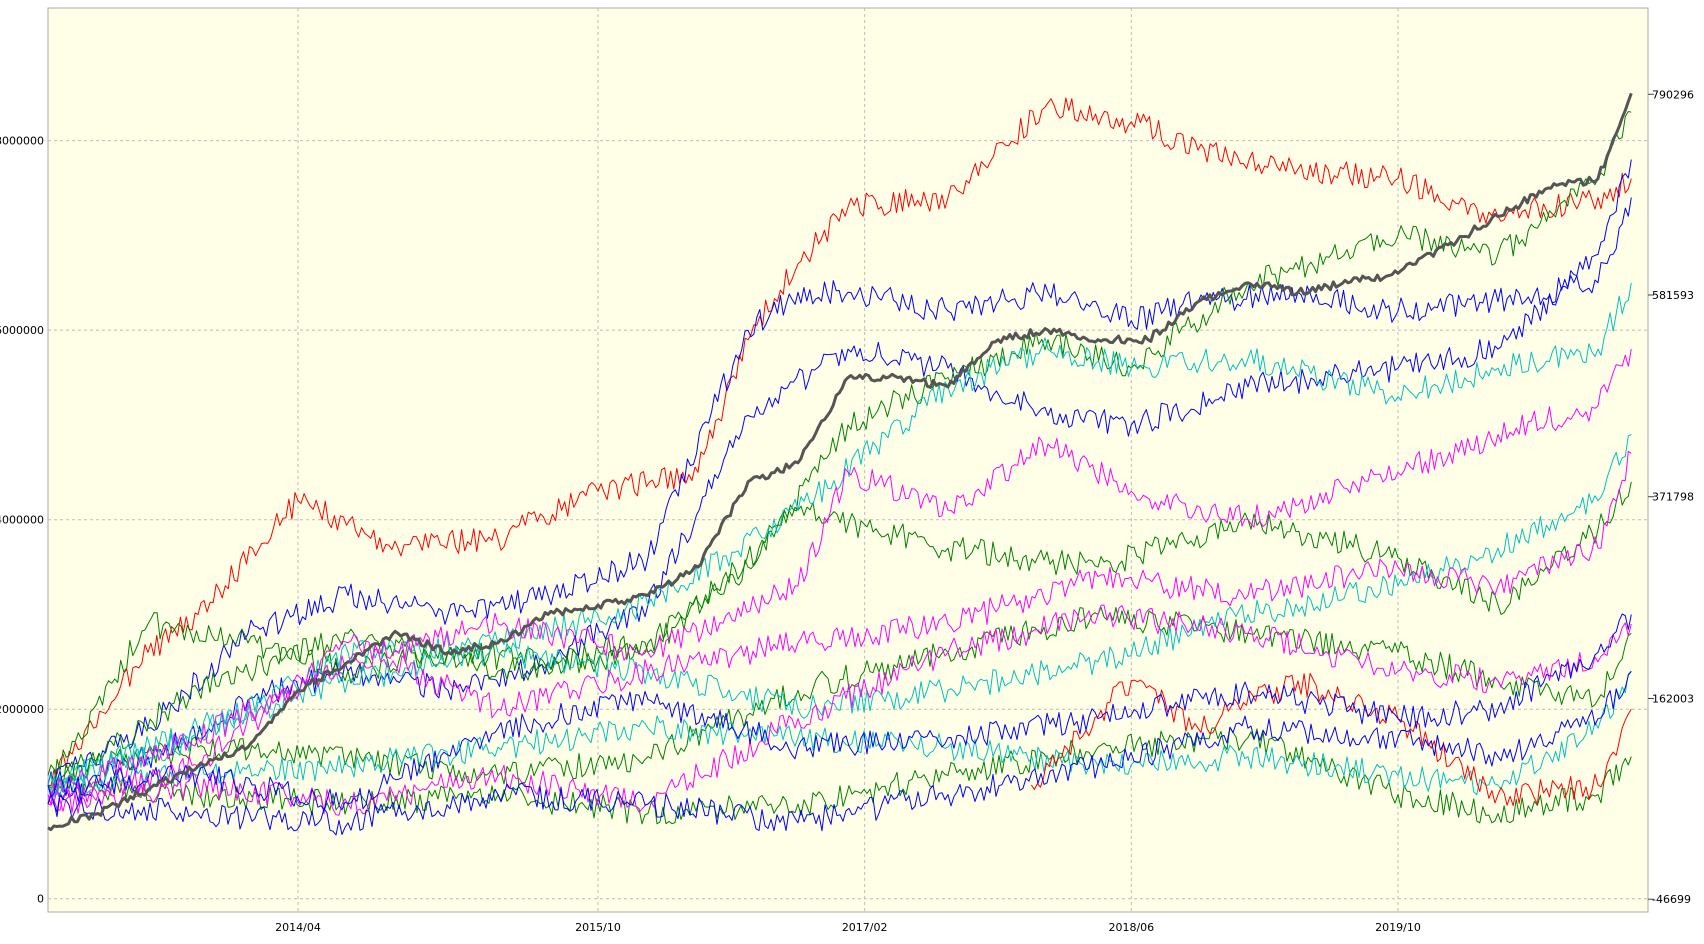 This screenshot has height=944, width=1704. What do you see at coordinates (865, 927) in the screenshot?
I see `x-tick-label: 2017/02` at bounding box center [865, 927].